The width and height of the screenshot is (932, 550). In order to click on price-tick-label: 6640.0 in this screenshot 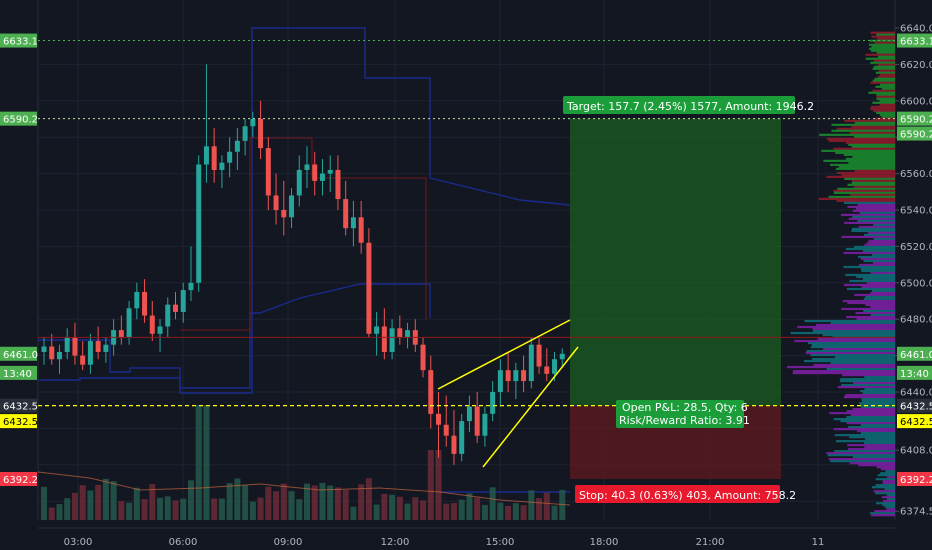, I will do `click(916, 29)`.